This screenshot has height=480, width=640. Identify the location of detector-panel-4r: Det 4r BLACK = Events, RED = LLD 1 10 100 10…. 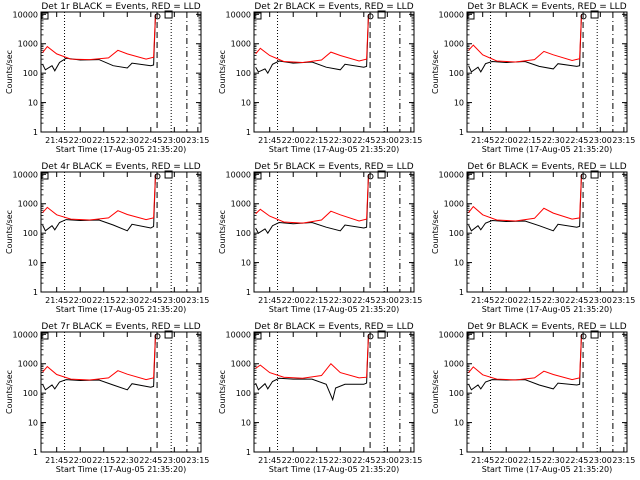
(107, 238).